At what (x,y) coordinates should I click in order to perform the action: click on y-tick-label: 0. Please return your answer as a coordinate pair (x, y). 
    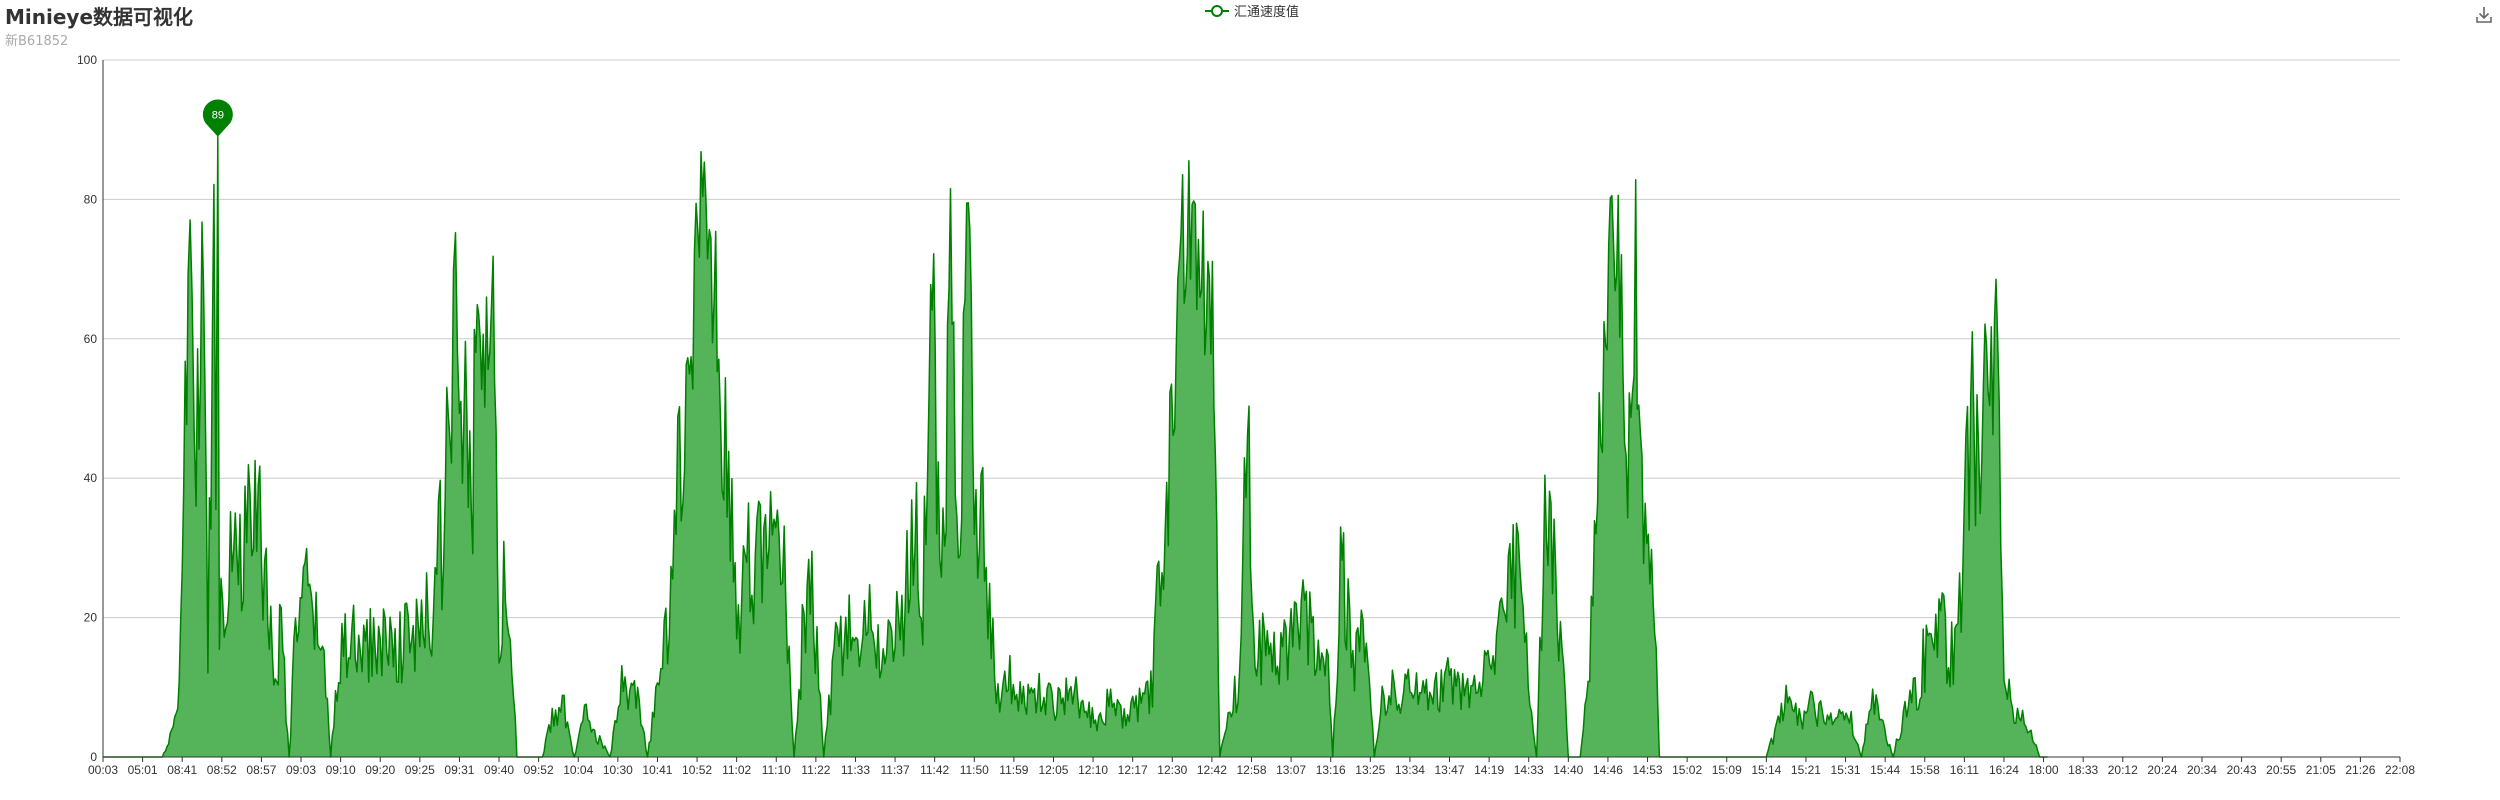
    Looking at the image, I should click on (93, 757).